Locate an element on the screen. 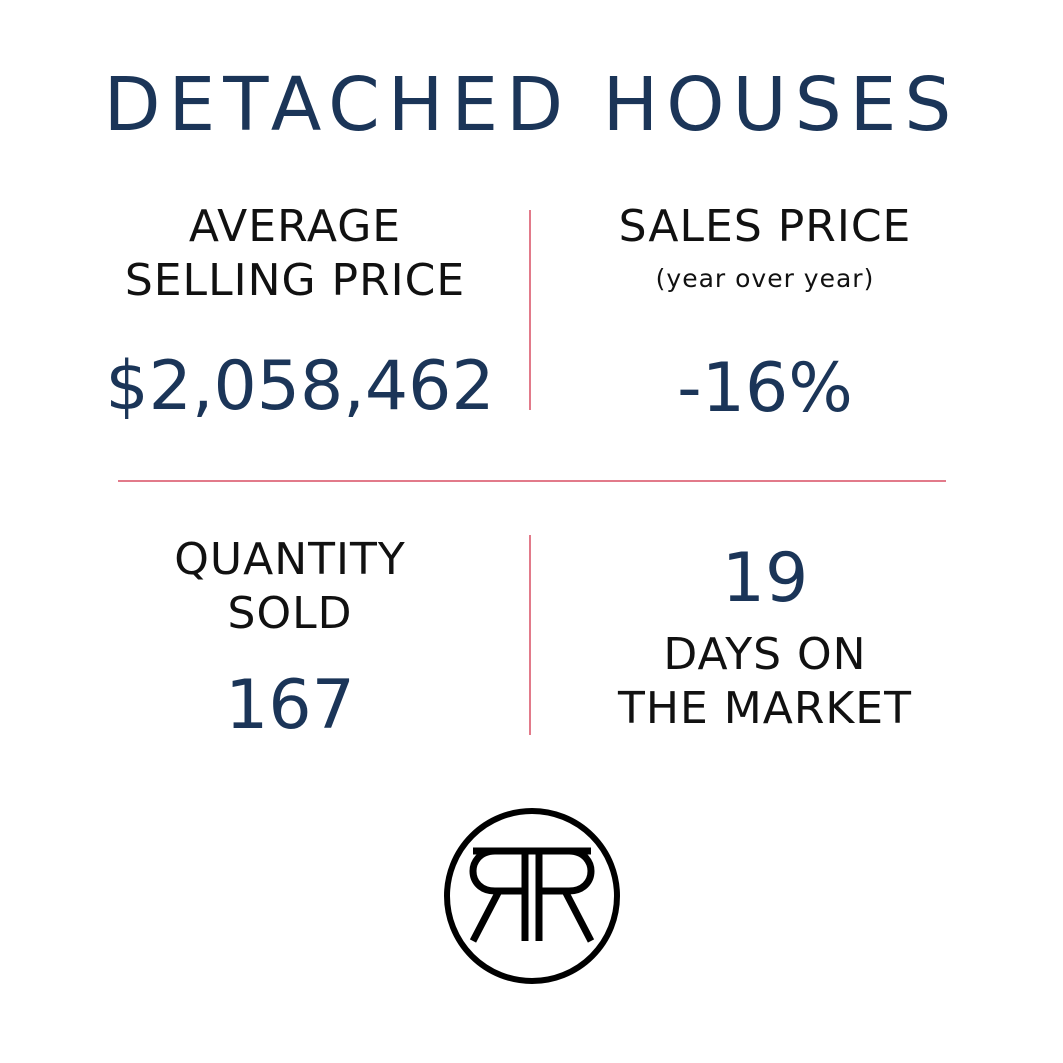  avg-price-label-line1: AVERAGE is located at coordinates (295, 226).